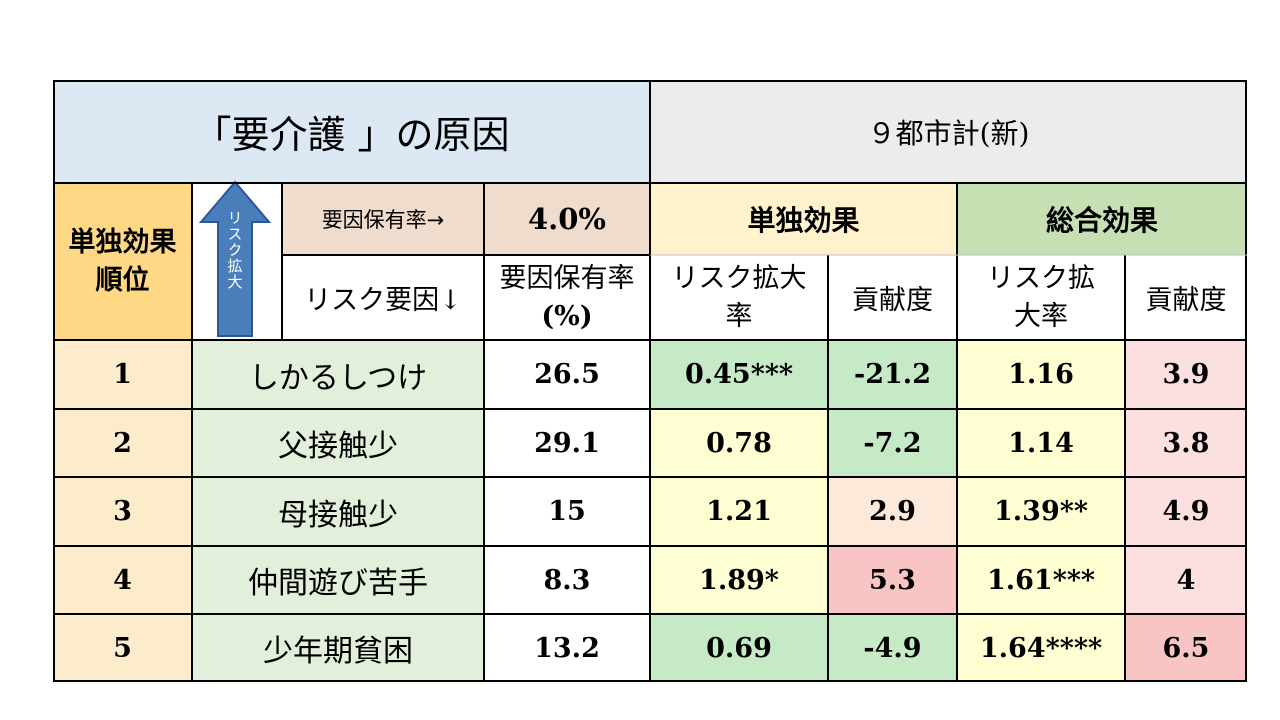 The height and width of the screenshot is (720, 1280). I want to click on table-row-rate: 15, so click(567, 511).